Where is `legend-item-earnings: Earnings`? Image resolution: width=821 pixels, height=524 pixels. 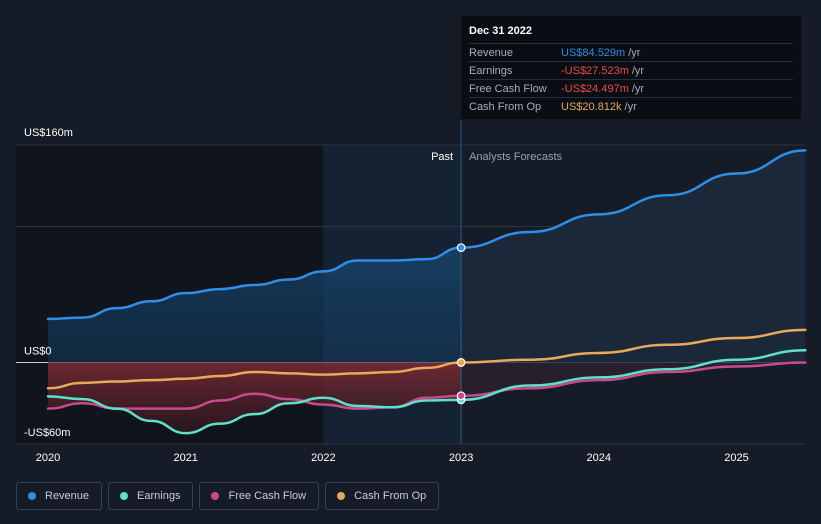
legend-item-earnings: Earnings is located at coordinates (151, 496).